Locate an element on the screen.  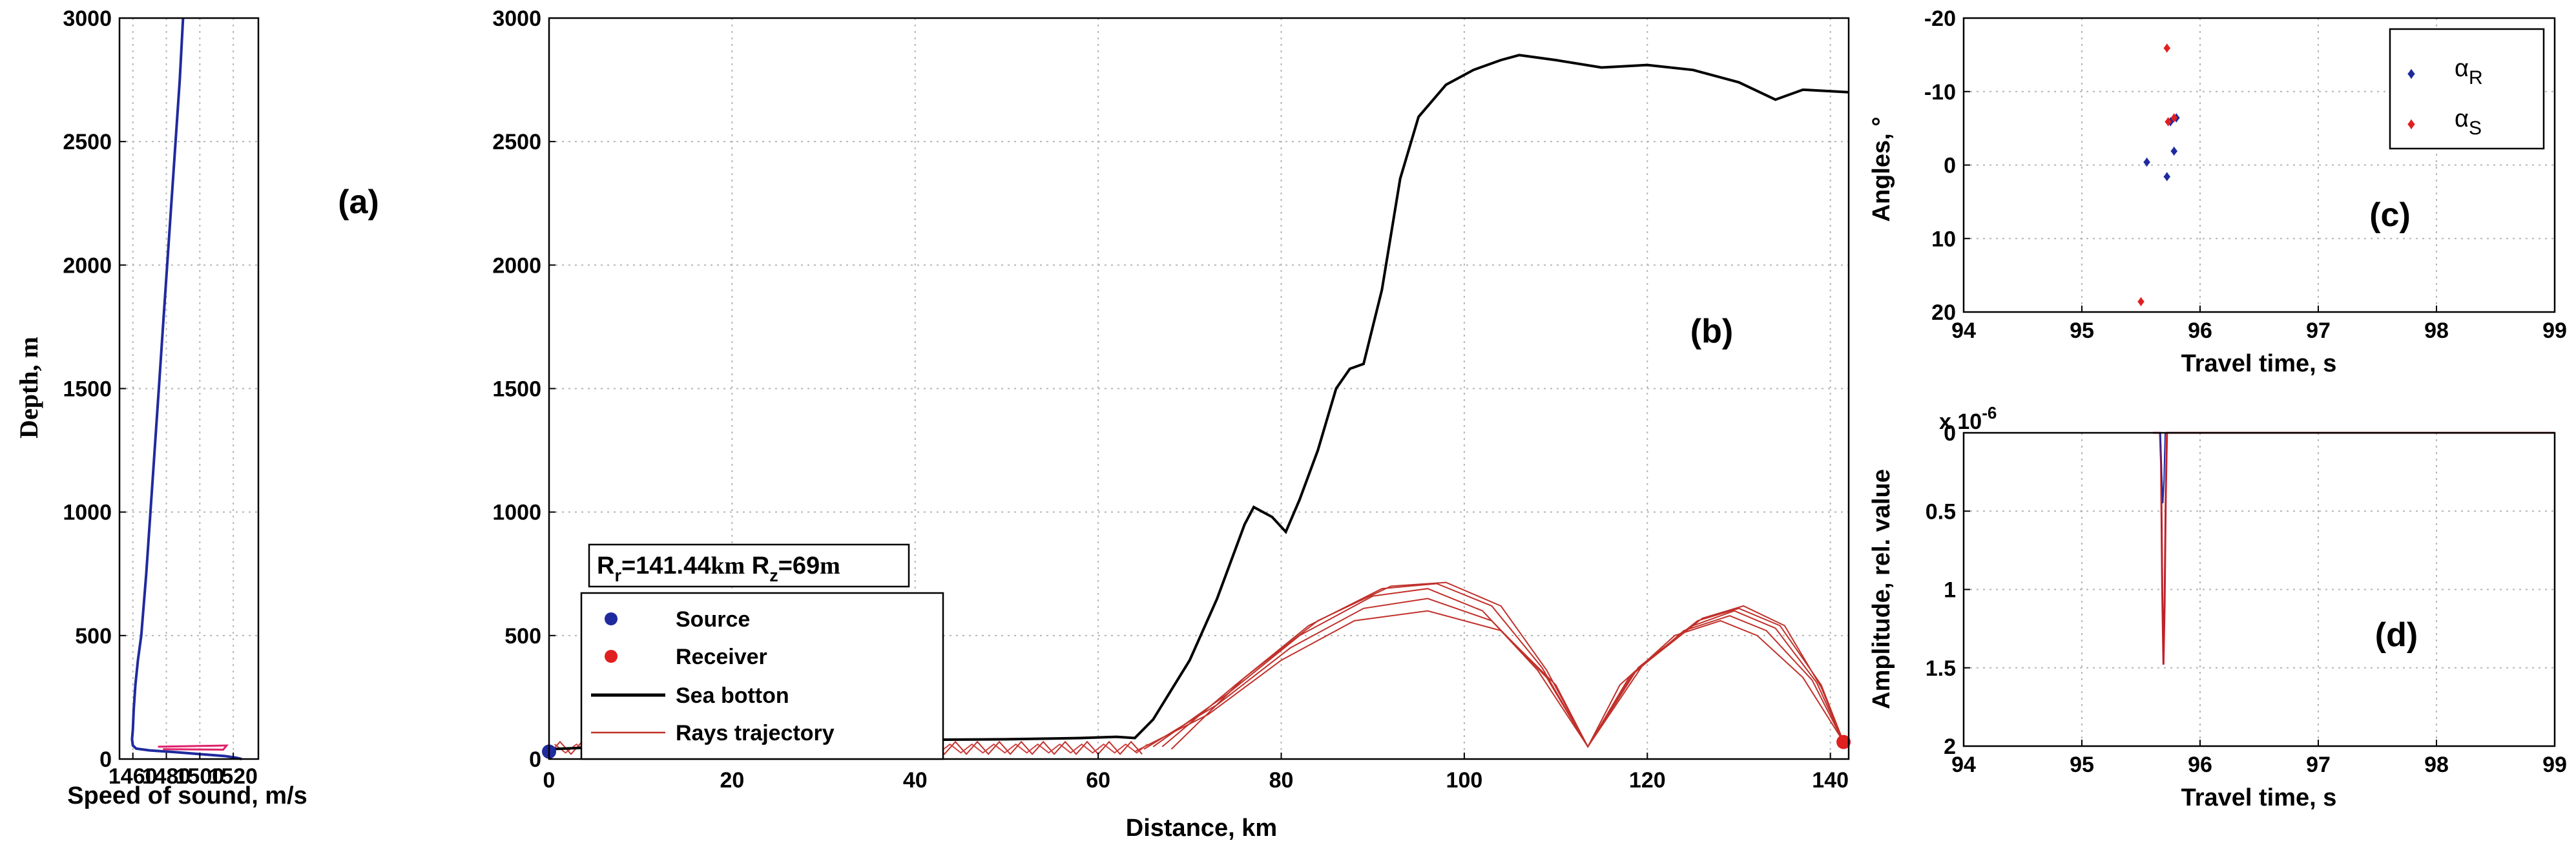
b-xtick-label: 140 is located at coordinates (1830, 780).